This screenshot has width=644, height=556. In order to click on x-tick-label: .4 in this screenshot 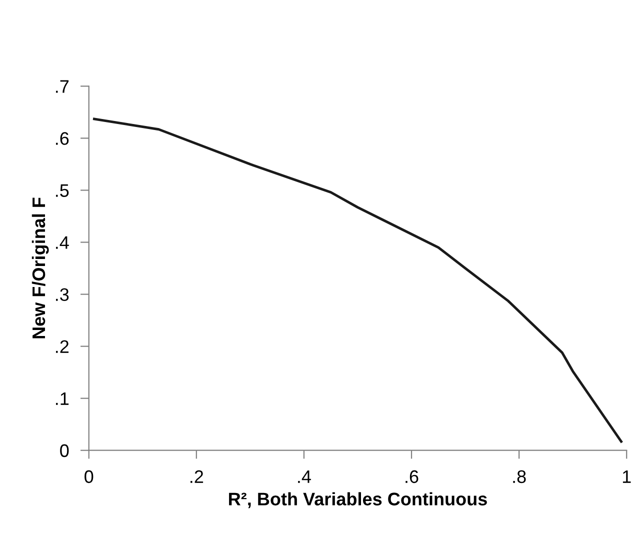, I will do `click(304, 476)`.